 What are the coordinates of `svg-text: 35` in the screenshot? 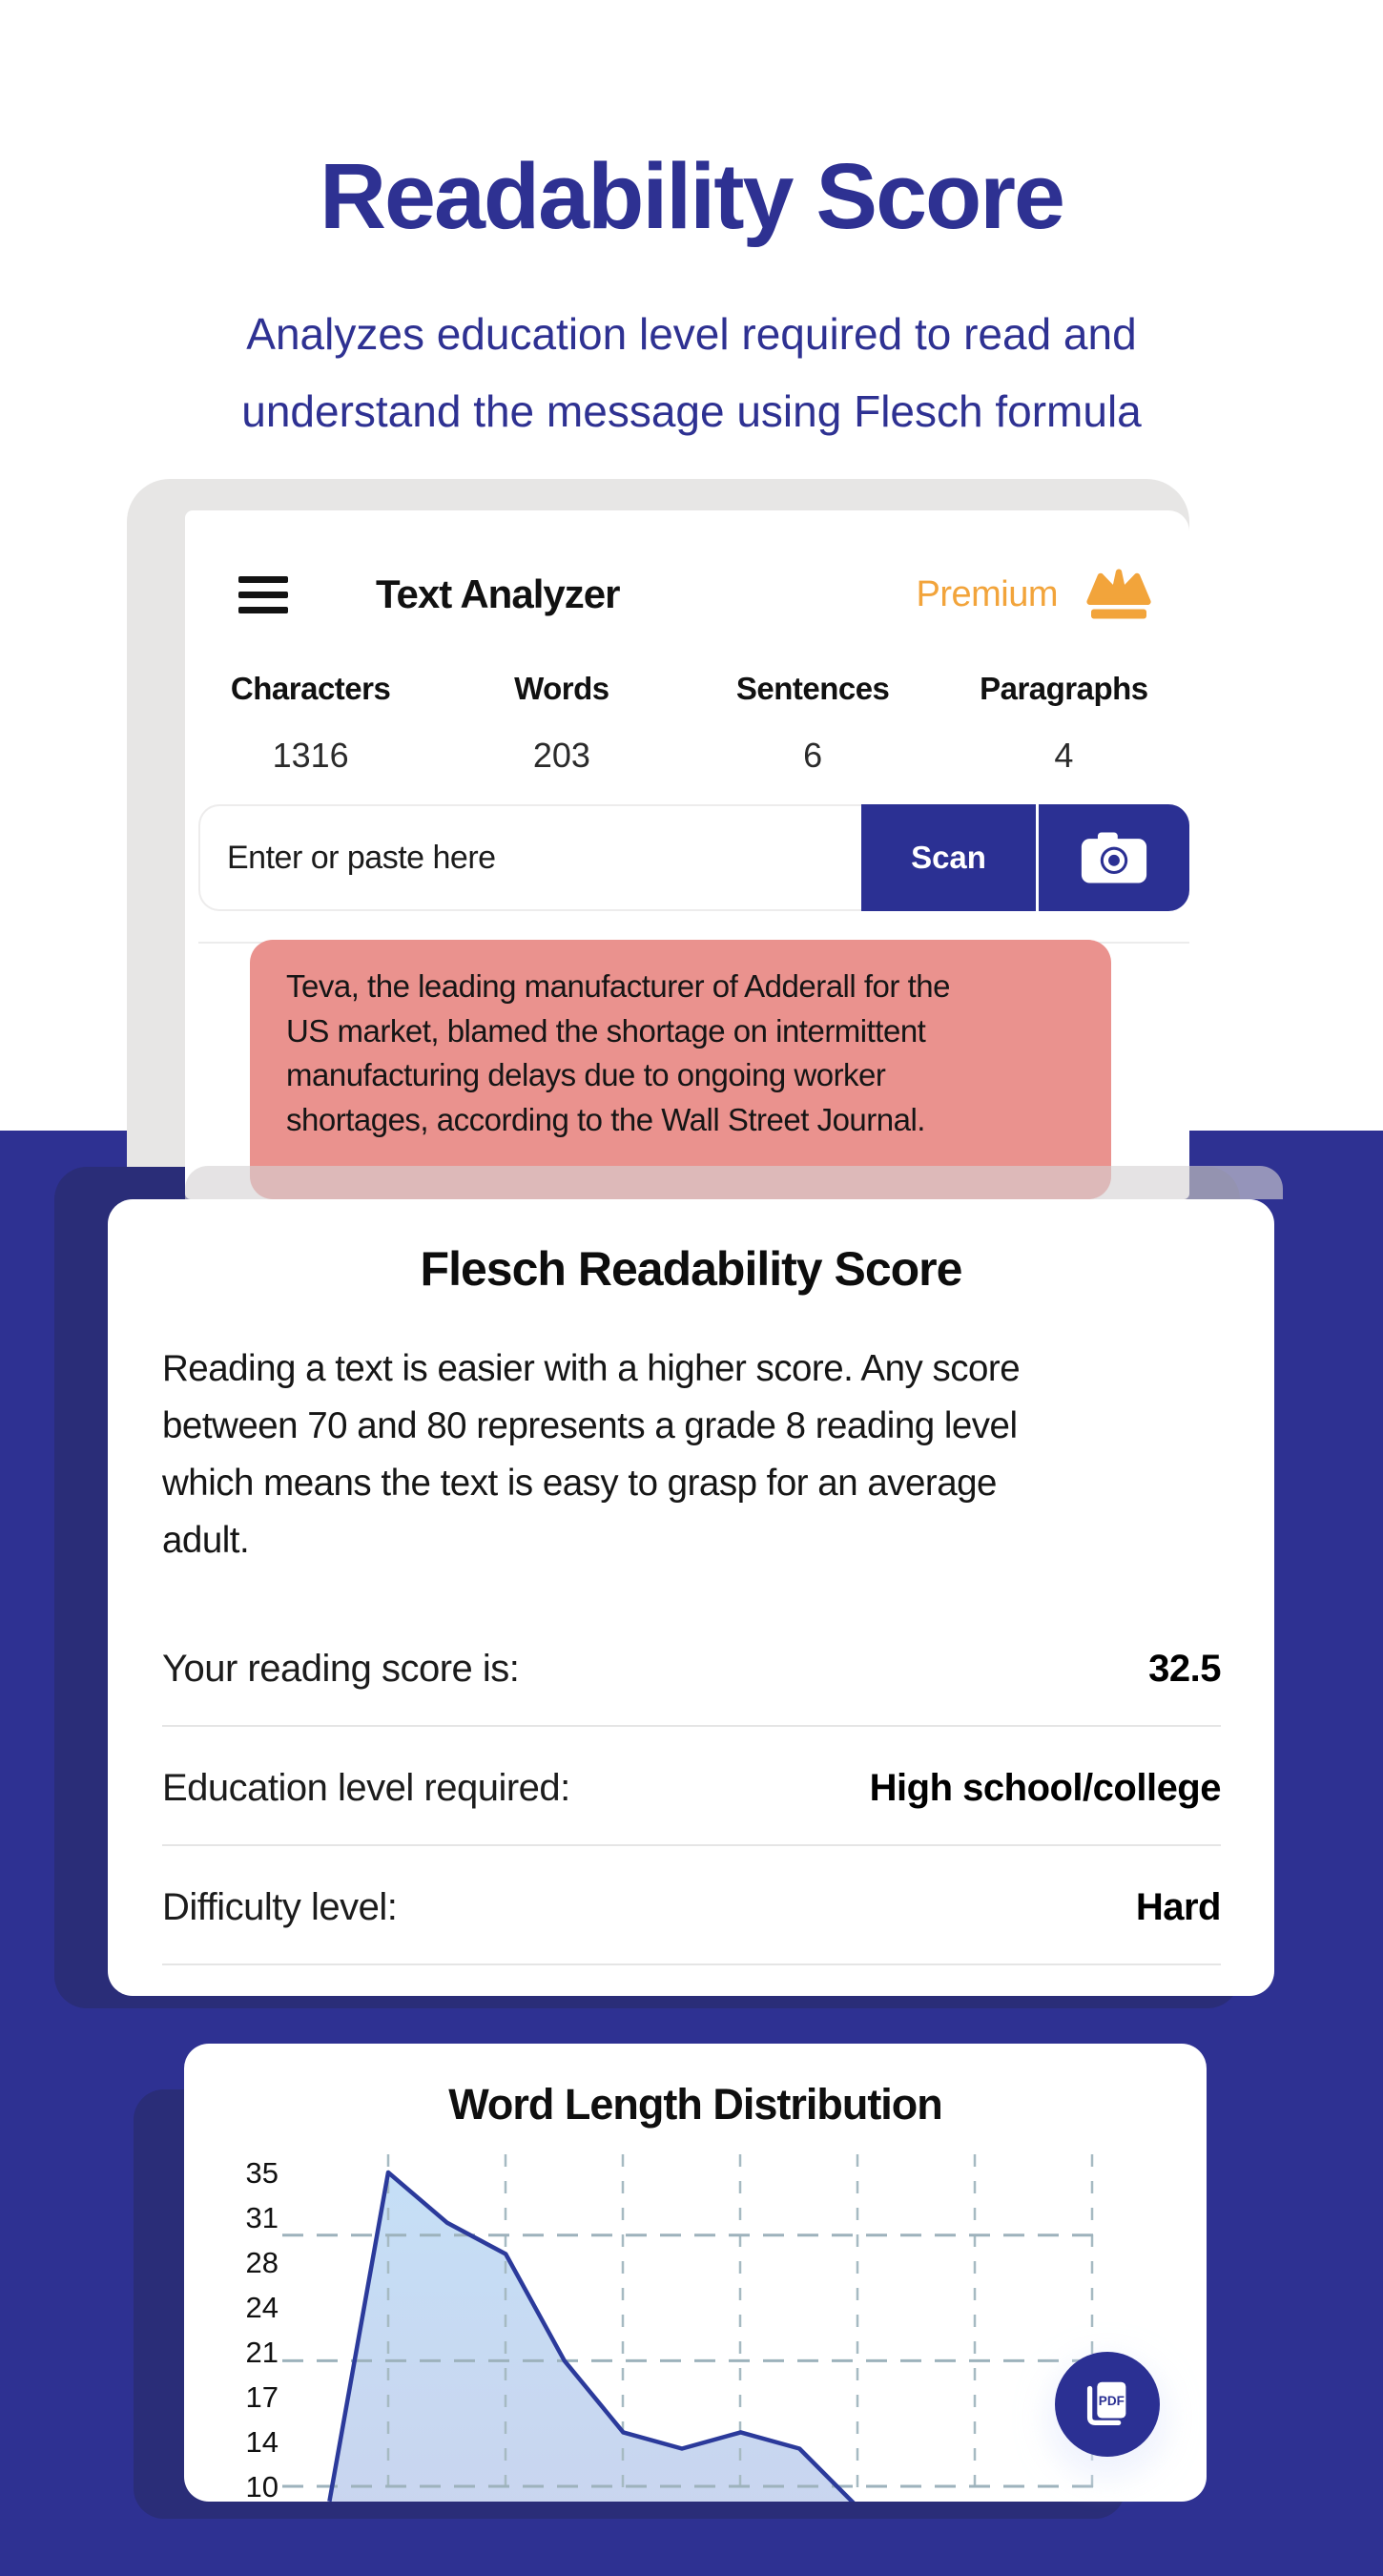 It's located at (262, 2173).